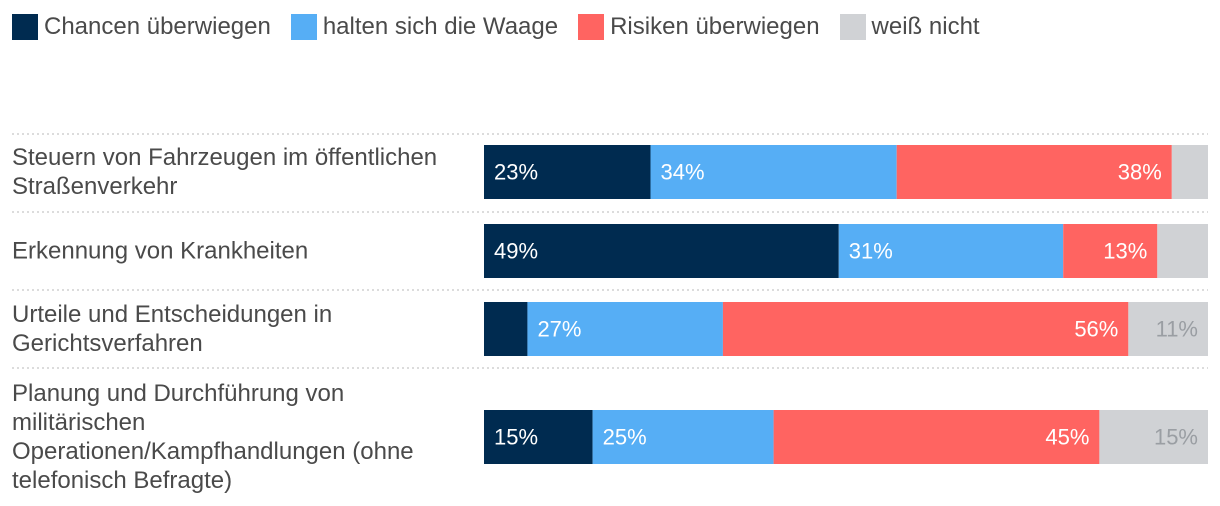 The height and width of the screenshot is (506, 1220). I want to click on data-label-3-0: 15%, so click(516, 437).